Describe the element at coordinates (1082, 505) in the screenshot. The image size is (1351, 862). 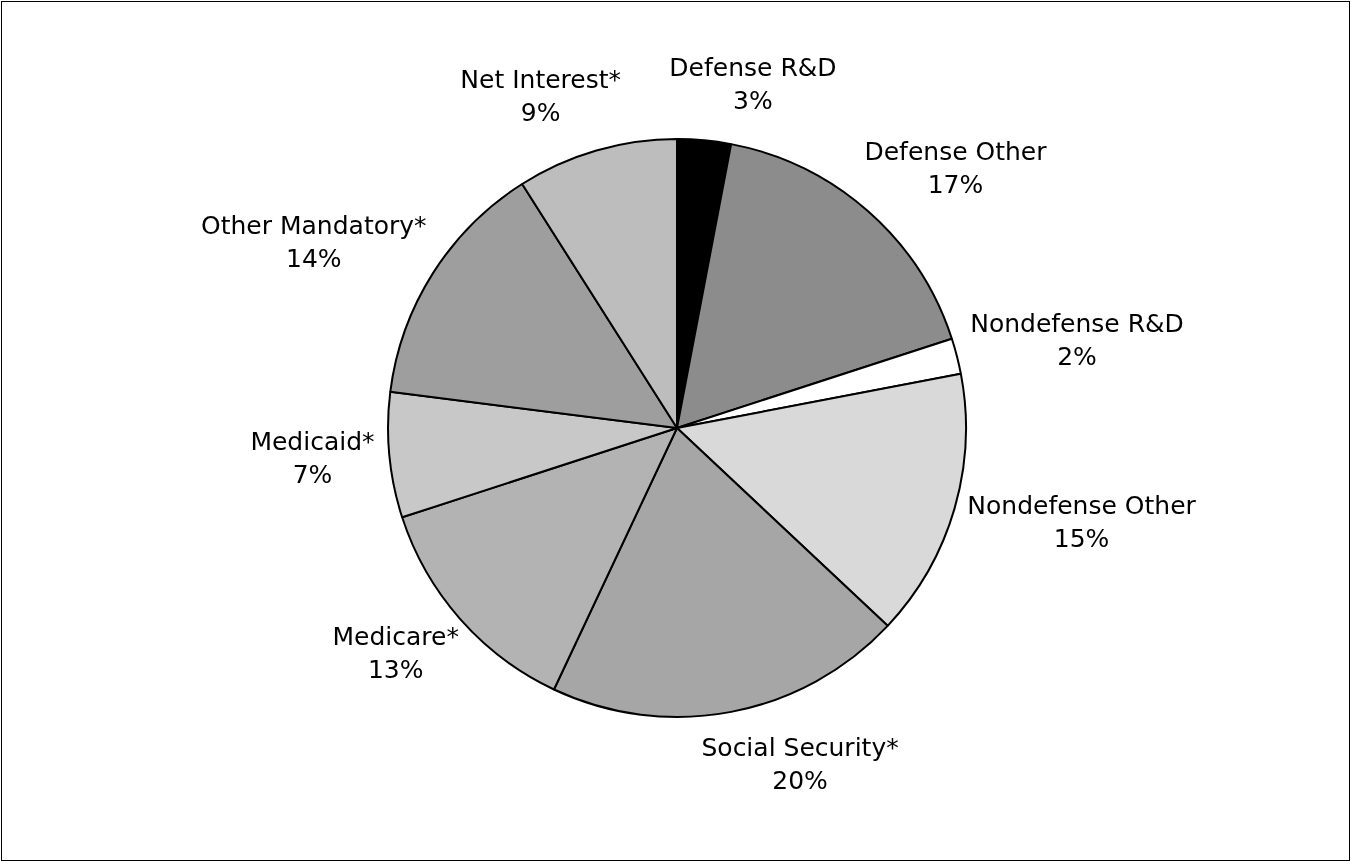
I see `slice-label: Nondefense Other` at that location.